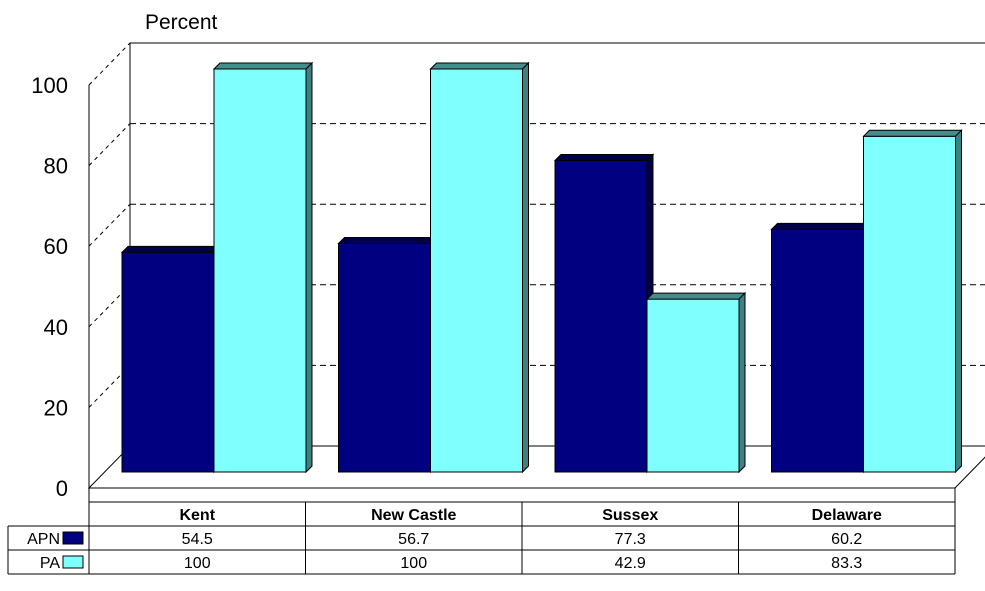 The image size is (985, 591). Describe the element at coordinates (413, 515) in the screenshot. I see `x-tick-label: New Castle` at that location.